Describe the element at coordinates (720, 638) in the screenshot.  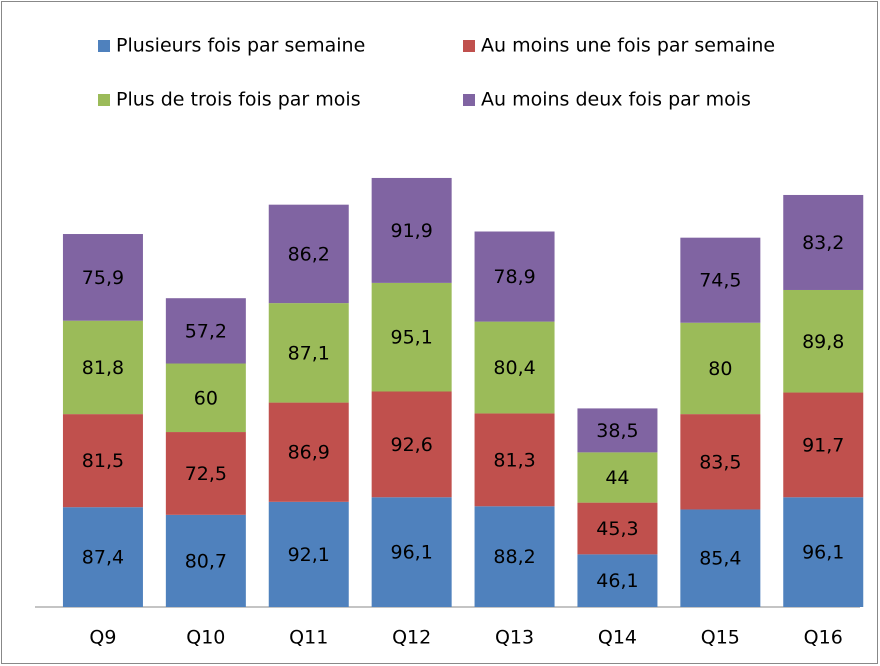
I see `x-tick-label: Q15` at that location.